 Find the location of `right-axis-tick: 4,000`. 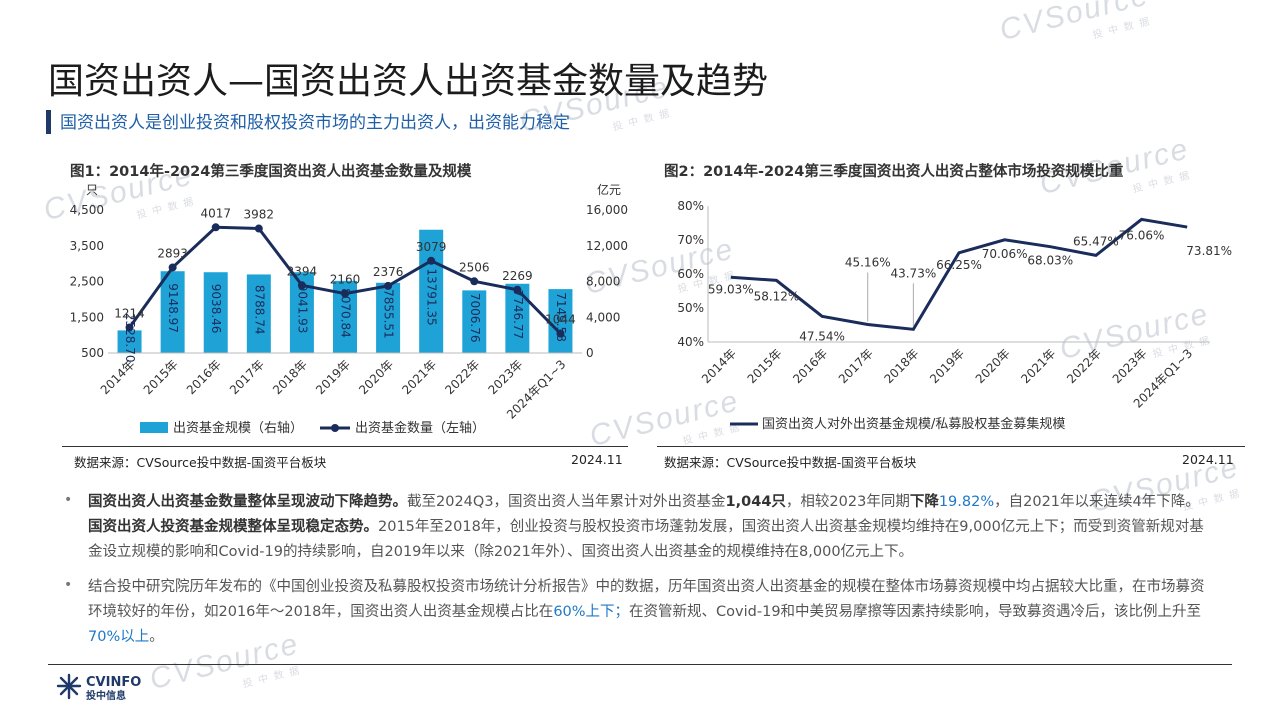

right-axis-tick: 4,000 is located at coordinates (603, 317).